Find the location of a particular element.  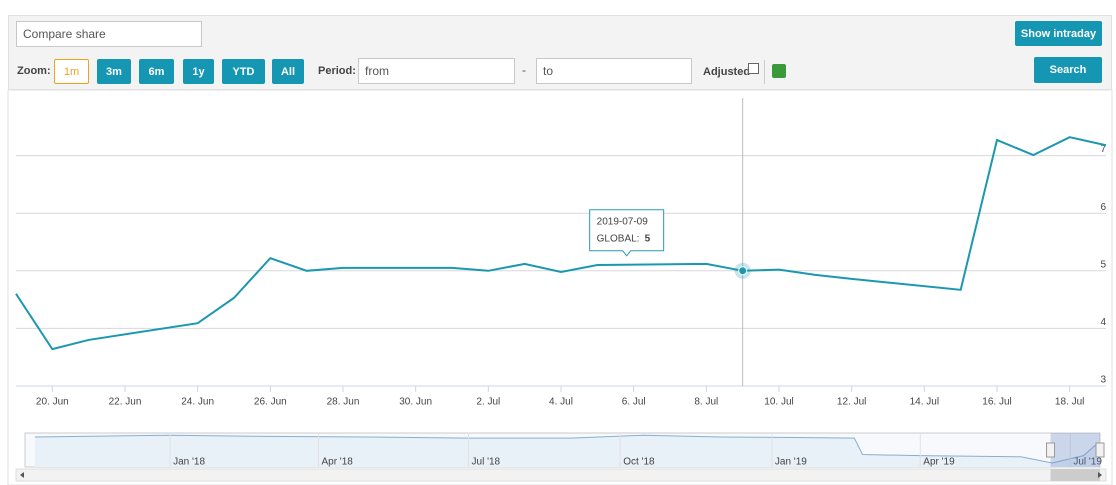

x-tick-label: 26. Jun is located at coordinates (270, 402).